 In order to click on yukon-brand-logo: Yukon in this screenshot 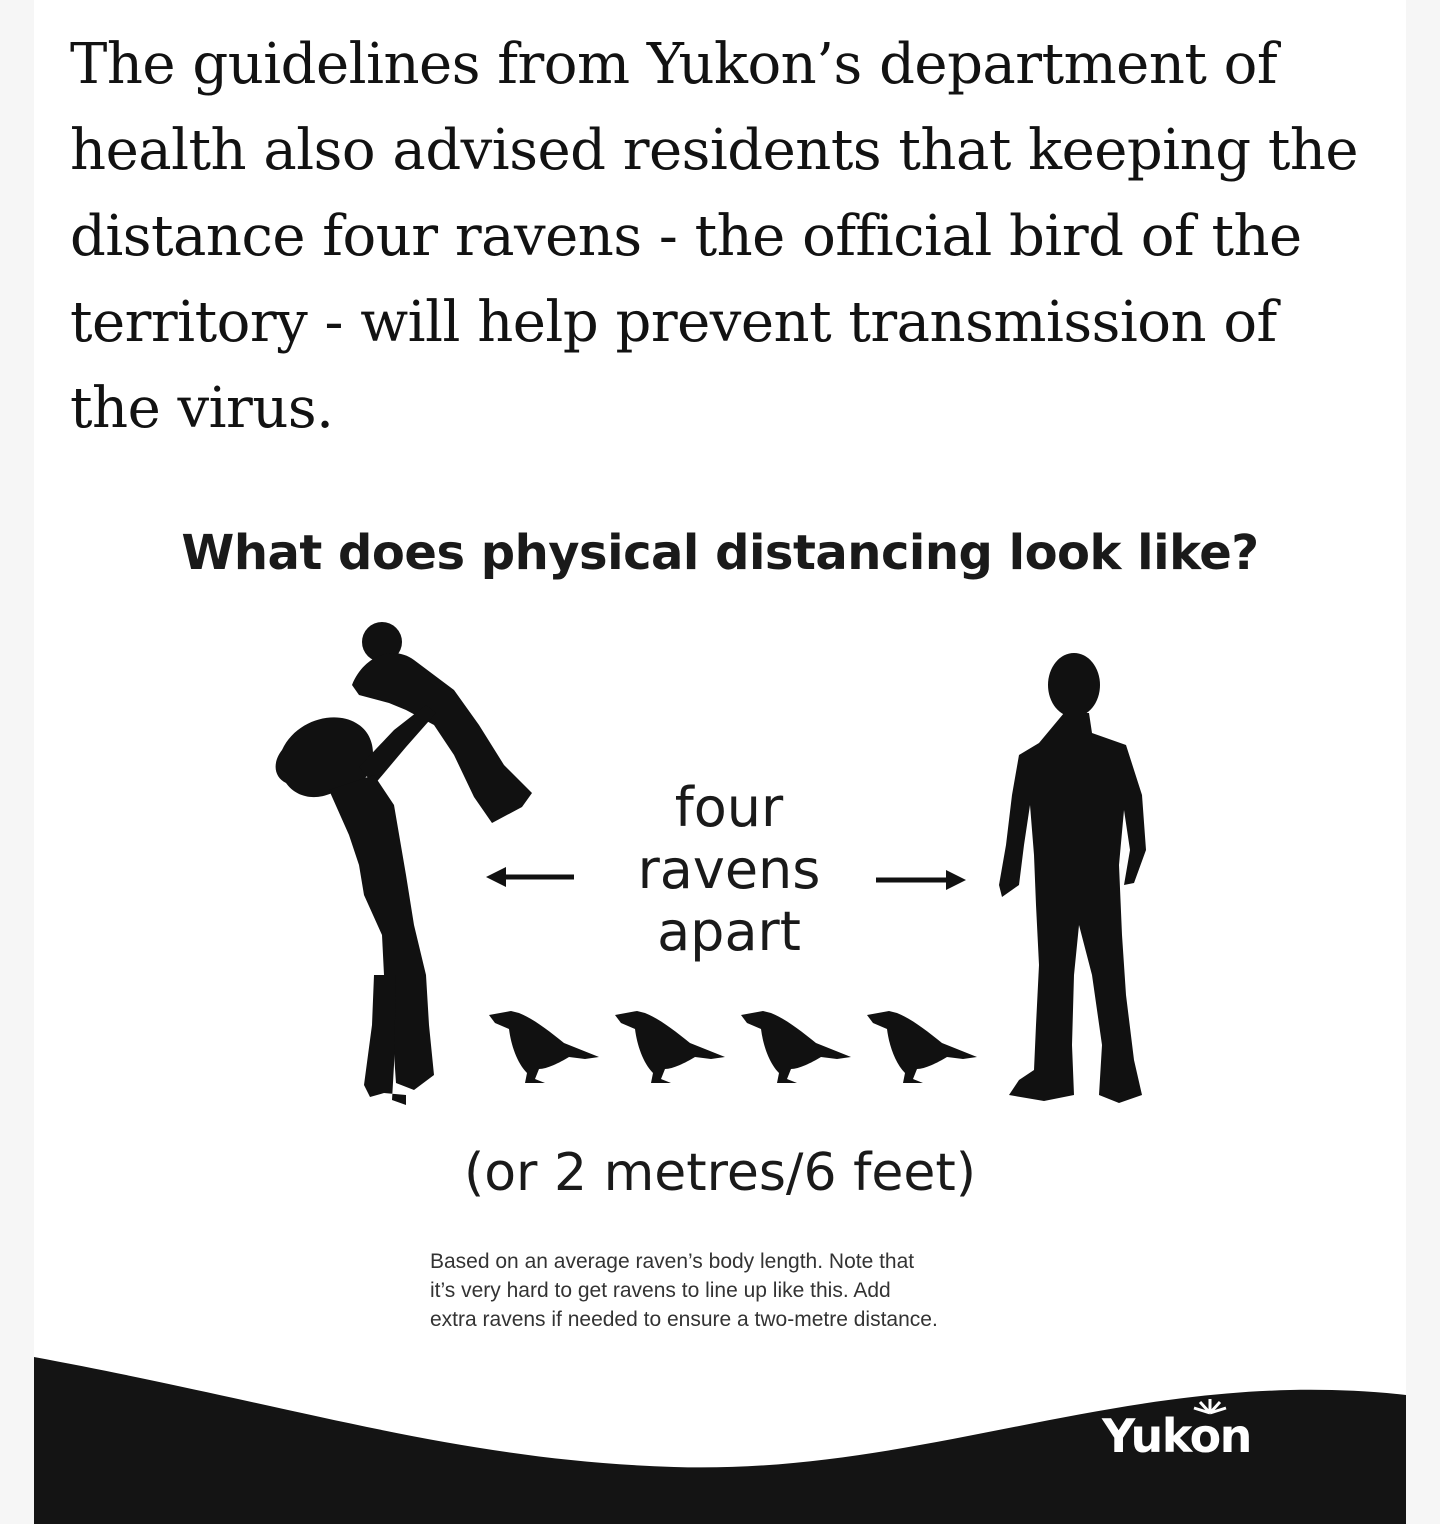, I will do `click(1177, 1436)`.